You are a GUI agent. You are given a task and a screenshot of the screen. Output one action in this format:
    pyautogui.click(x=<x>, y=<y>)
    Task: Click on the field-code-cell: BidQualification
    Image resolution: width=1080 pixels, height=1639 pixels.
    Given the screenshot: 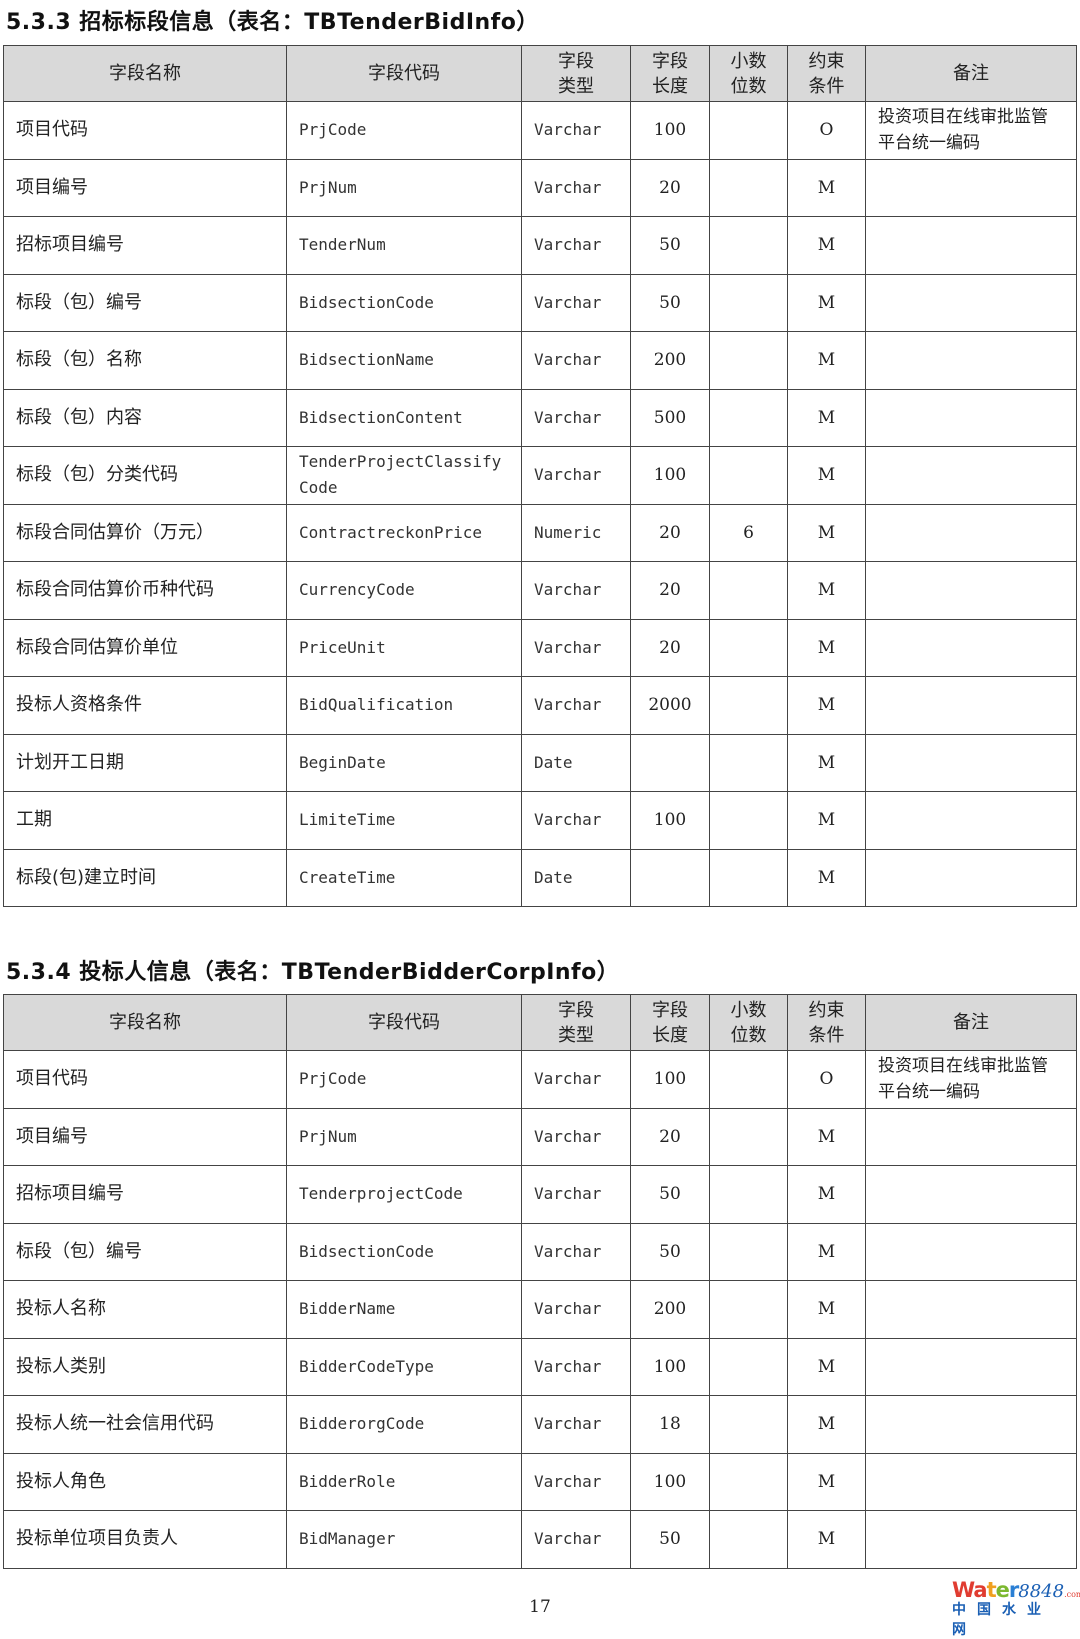 What is the action you would take?
    pyautogui.click(x=404, y=705)
    